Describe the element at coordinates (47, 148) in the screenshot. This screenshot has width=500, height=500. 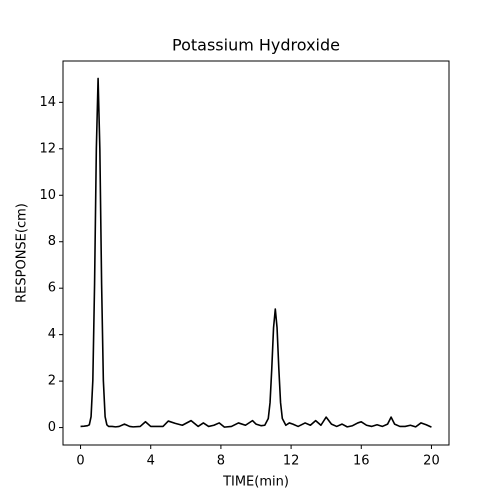
I see `y-tick-label: 12` at that location.